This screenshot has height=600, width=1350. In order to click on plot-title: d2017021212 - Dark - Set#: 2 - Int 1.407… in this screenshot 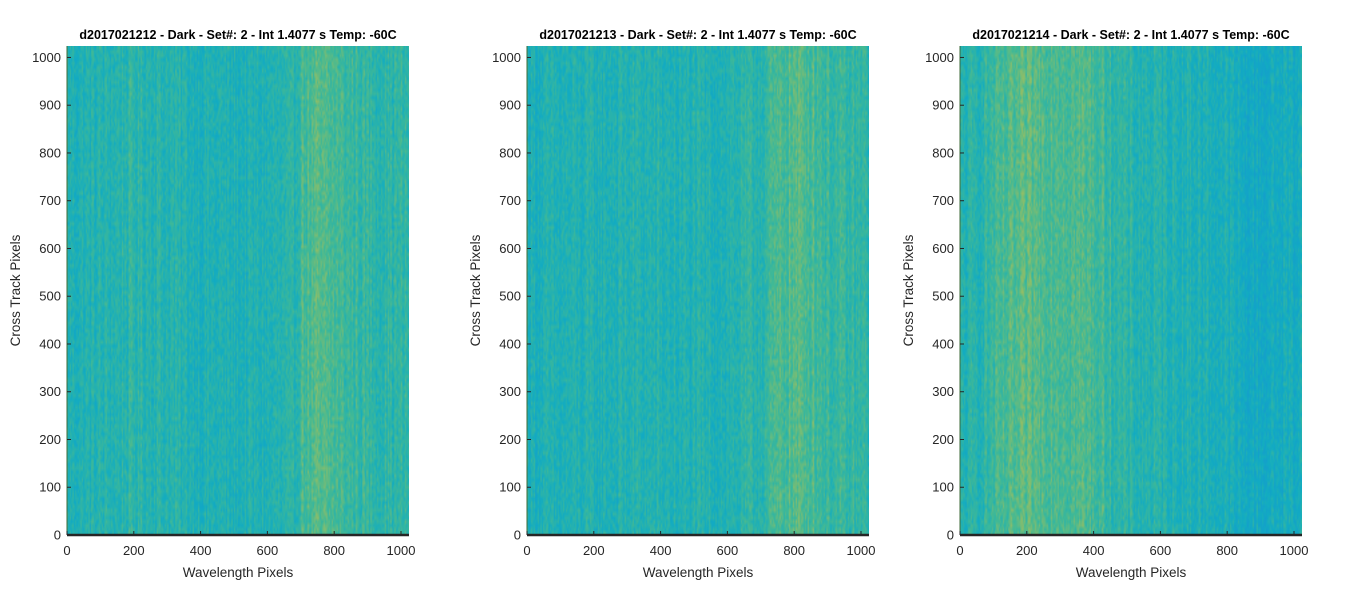, I will do `click(237, 35)`.